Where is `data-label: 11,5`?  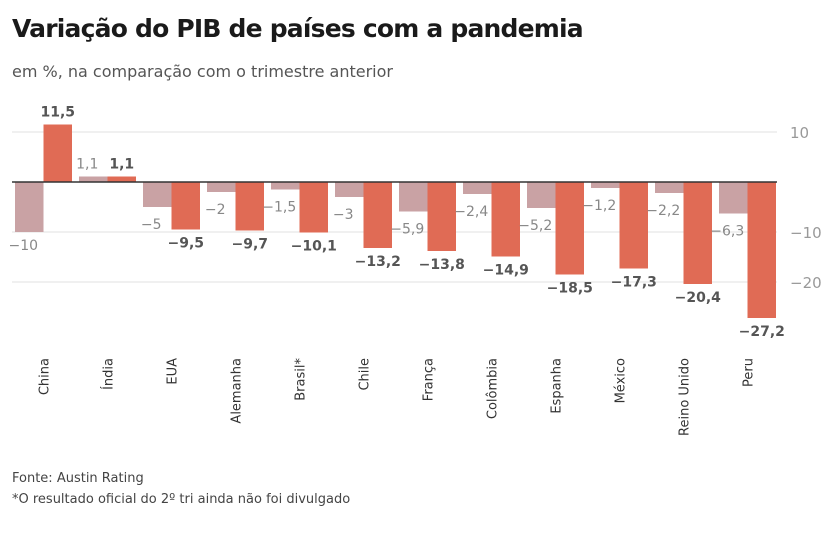 data-label: 11,5 is located at coordinates (57, 113).